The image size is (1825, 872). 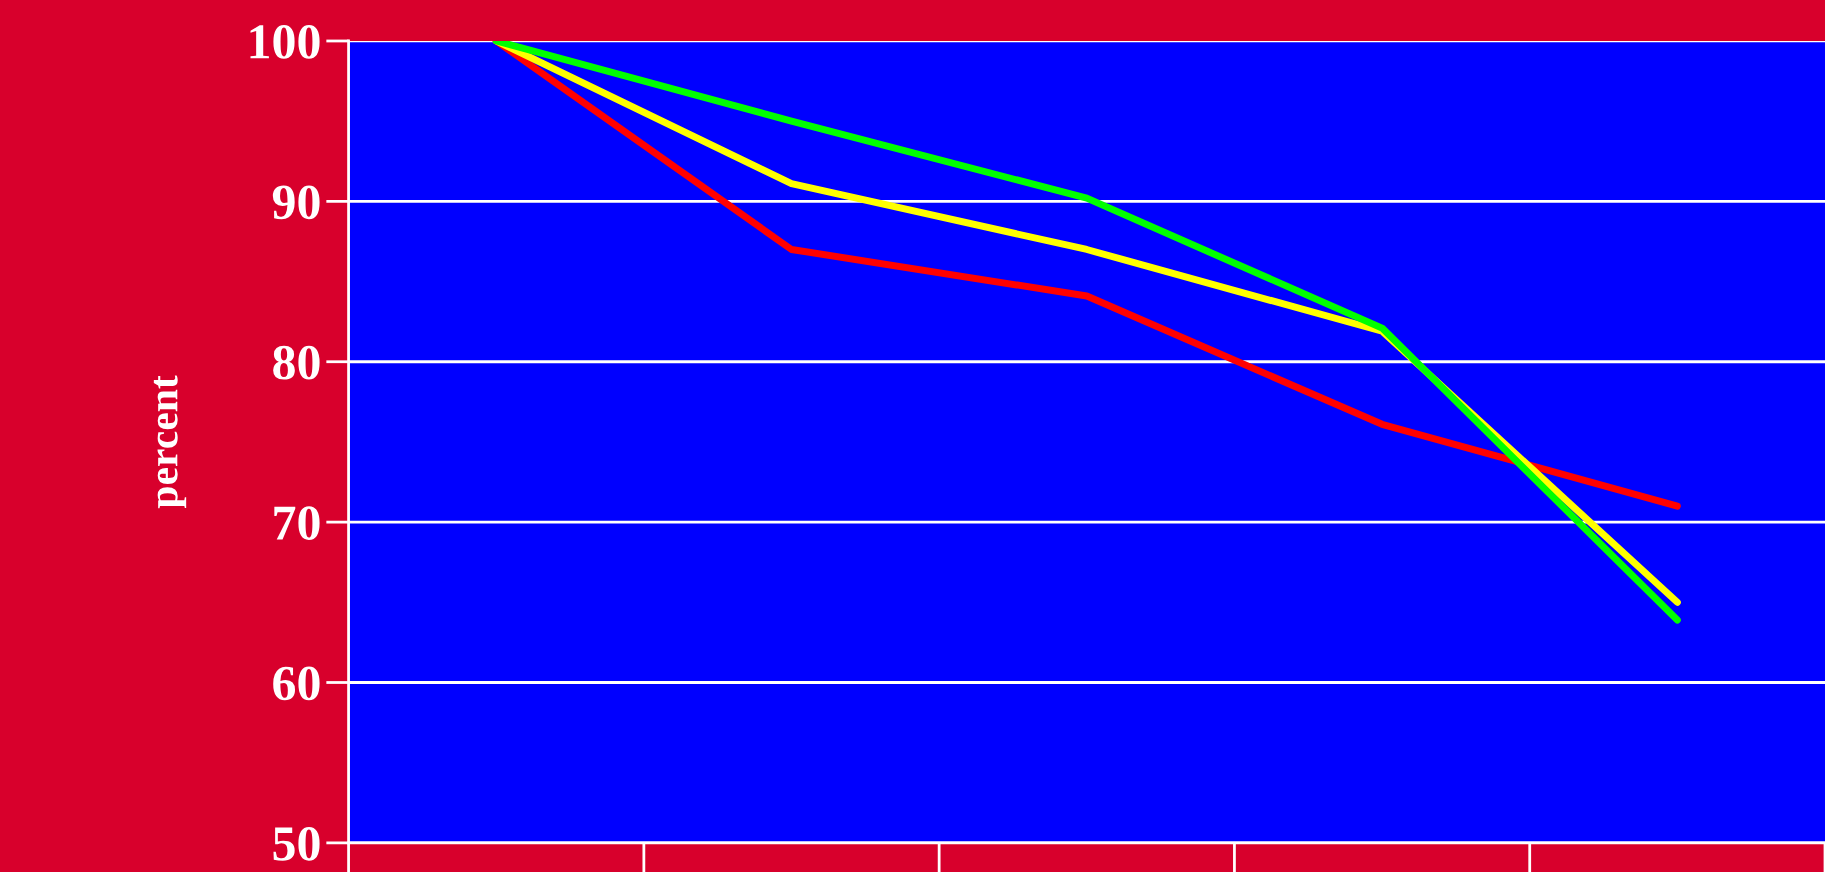 I want to click on y-tick-label: 60, so click(x=296, y=683).